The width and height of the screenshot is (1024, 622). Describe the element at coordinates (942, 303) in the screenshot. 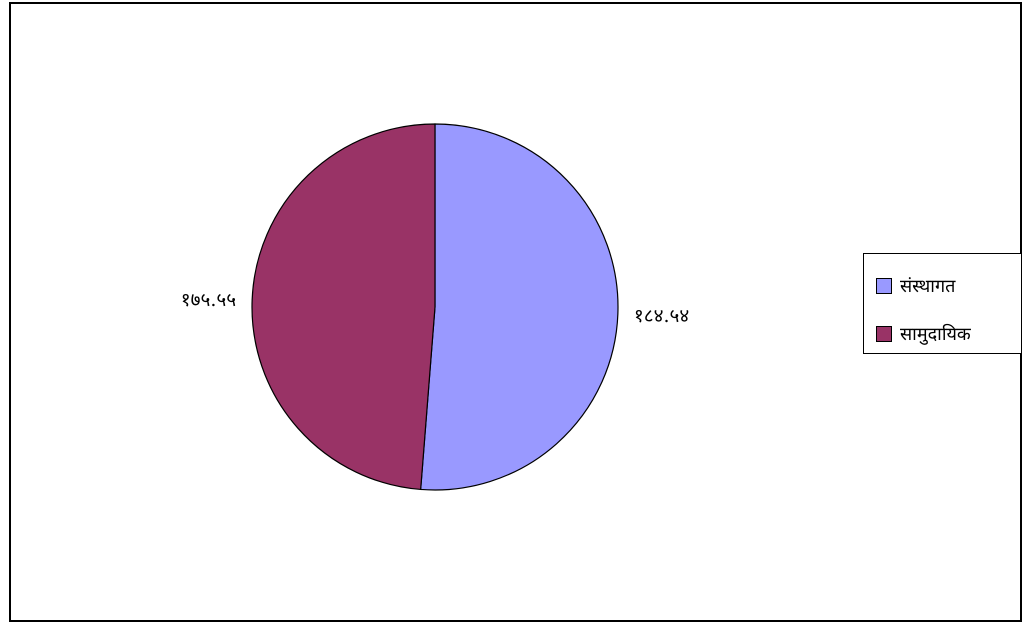

I see `chart-legend: संस्थागत सामुदायिक` at that location.